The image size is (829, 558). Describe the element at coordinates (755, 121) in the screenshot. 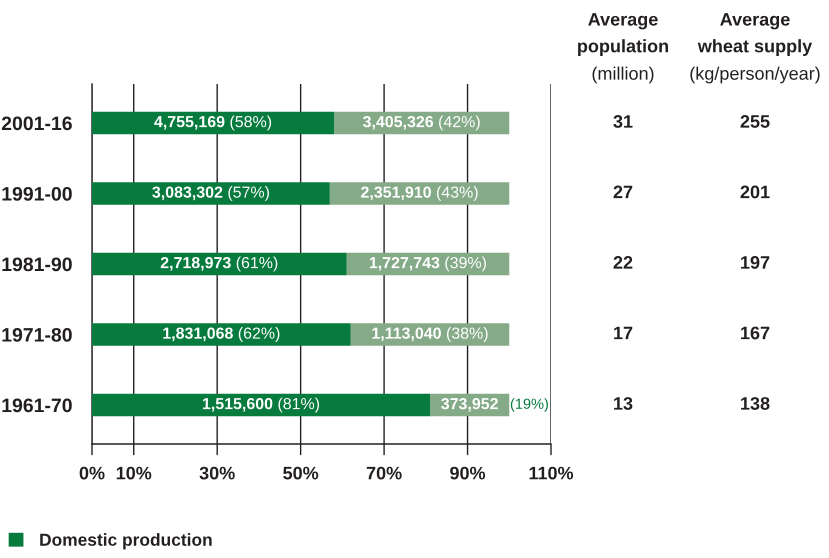

I see `text: 255` at that location.